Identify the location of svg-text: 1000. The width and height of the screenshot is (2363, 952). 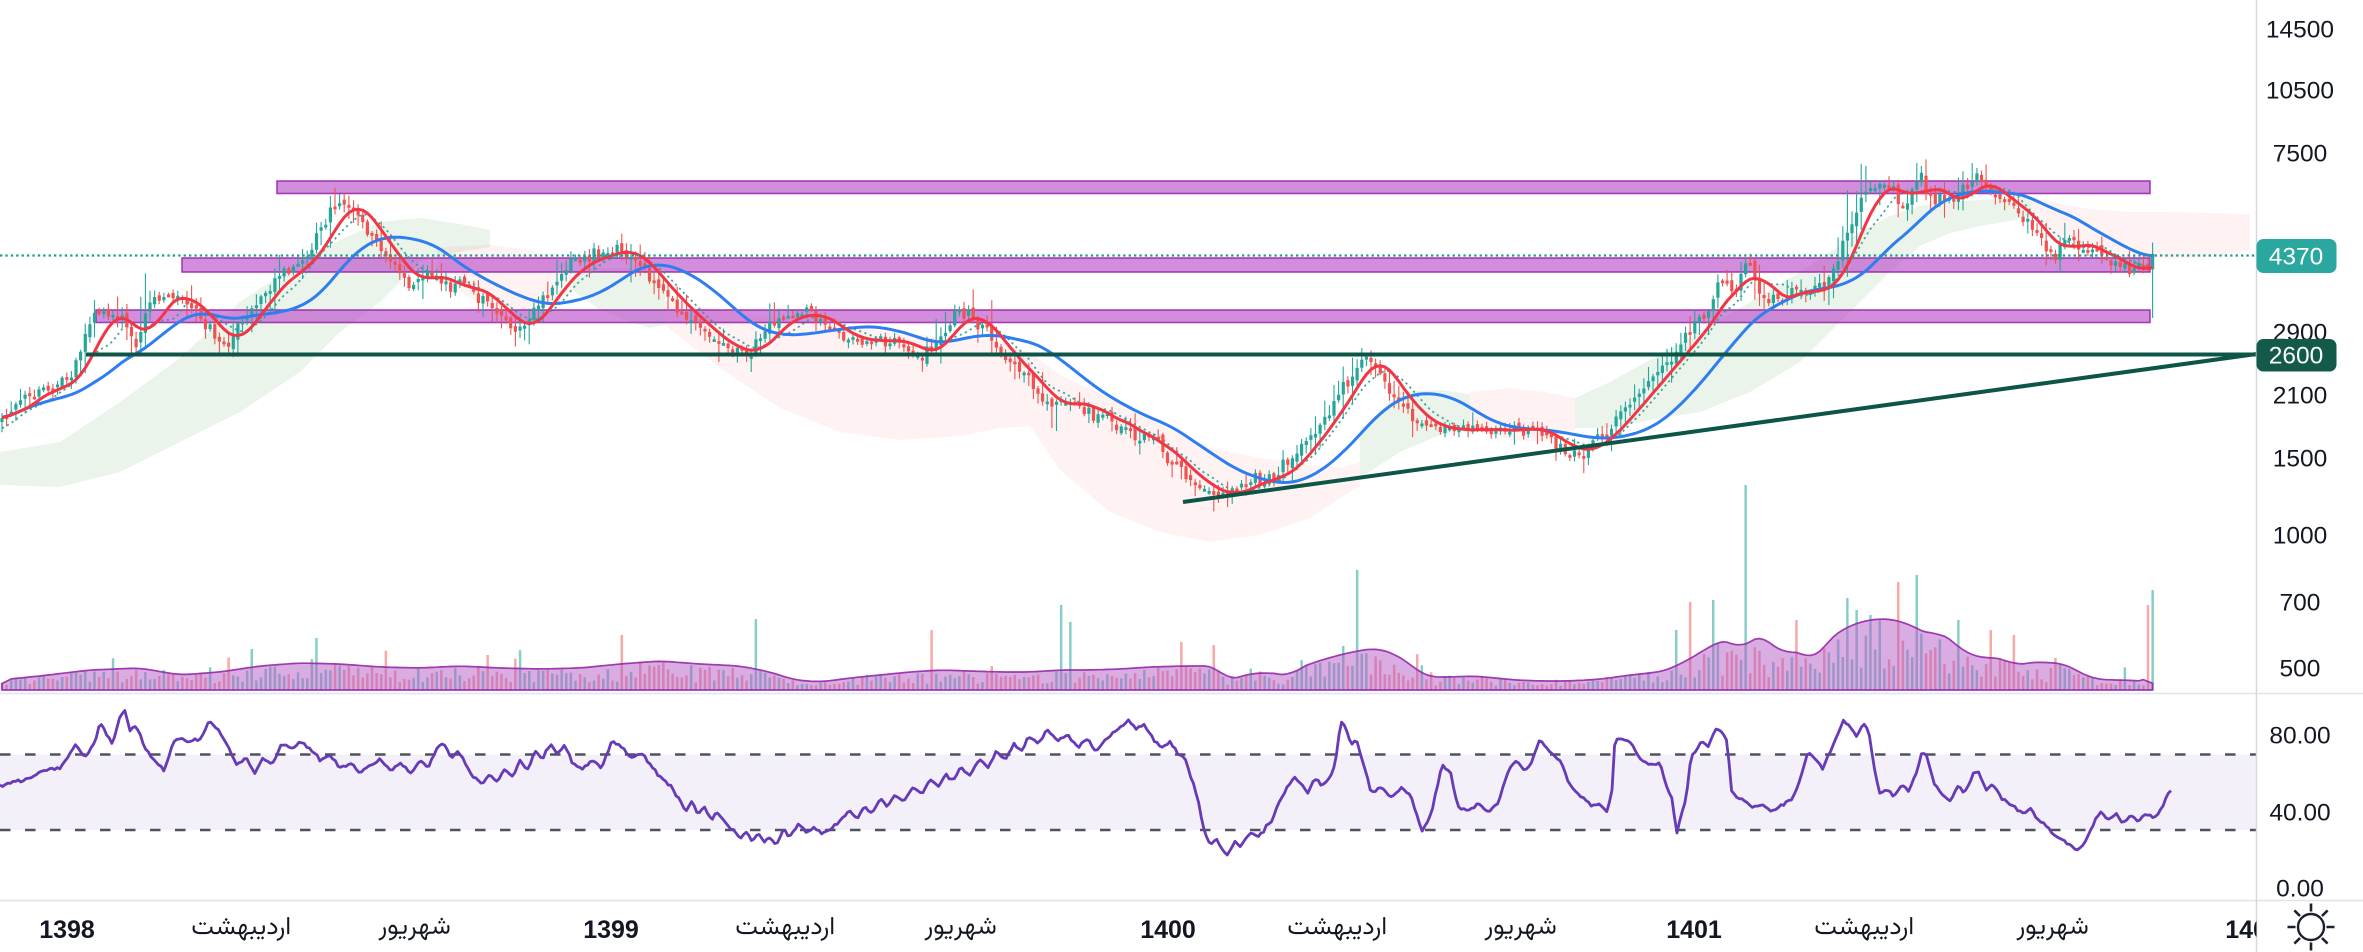
(2300, 536).